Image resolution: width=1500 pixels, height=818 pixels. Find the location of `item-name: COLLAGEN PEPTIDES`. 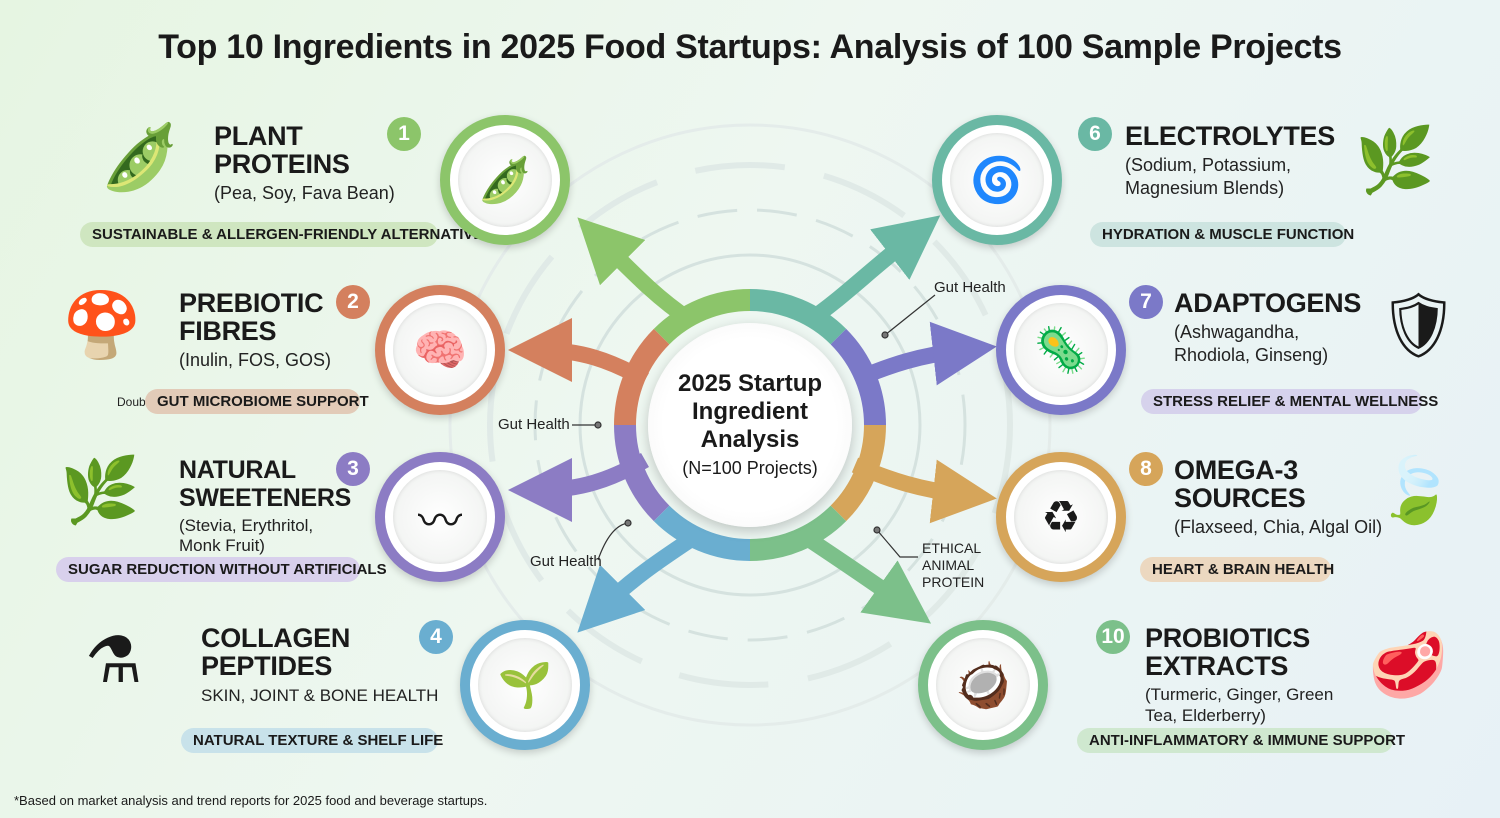

item-name: COLLAGEN PEPTIDES is located at coordinates (276, 652).